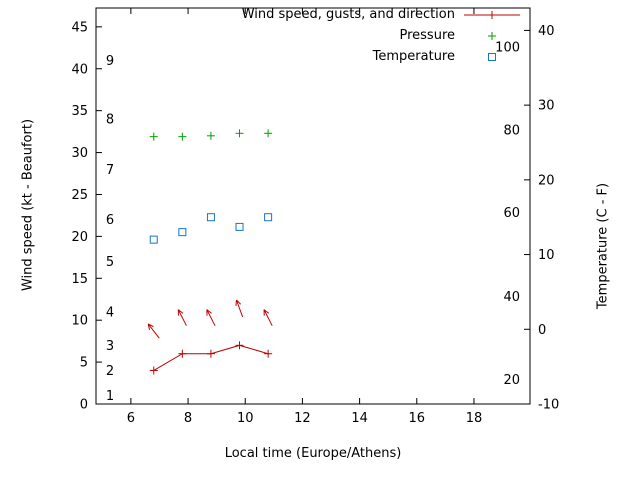 This screenshot has width=640, height=480. What do you see at coordinates (507, 47) in the screenshot?
I see `fahrenheit-label: 100` at bounding box center [507, 47].